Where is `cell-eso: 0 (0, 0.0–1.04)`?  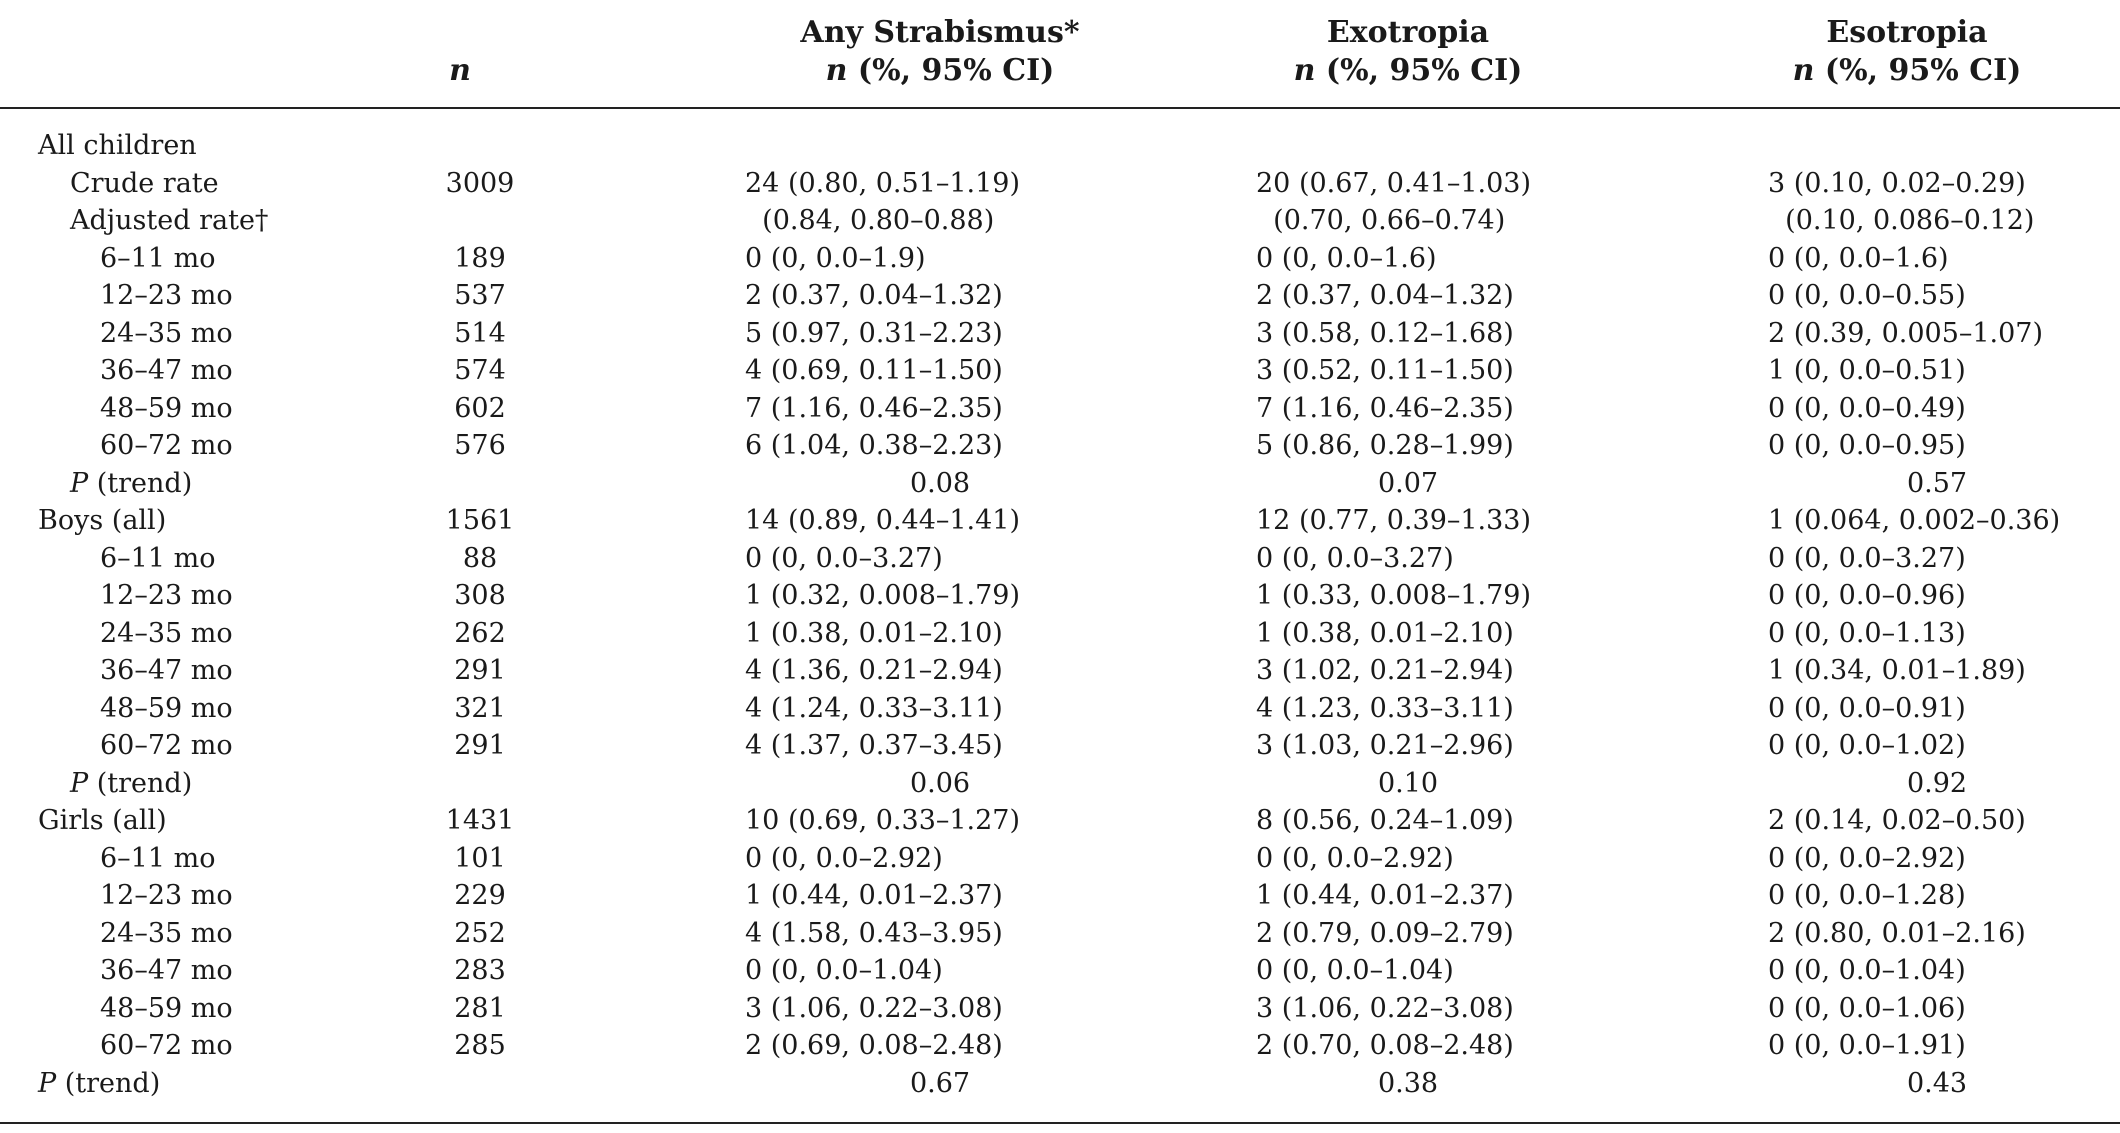 cell-eso: 0 (0, 0.0–1.04) is located at coordinates (1867, 970).